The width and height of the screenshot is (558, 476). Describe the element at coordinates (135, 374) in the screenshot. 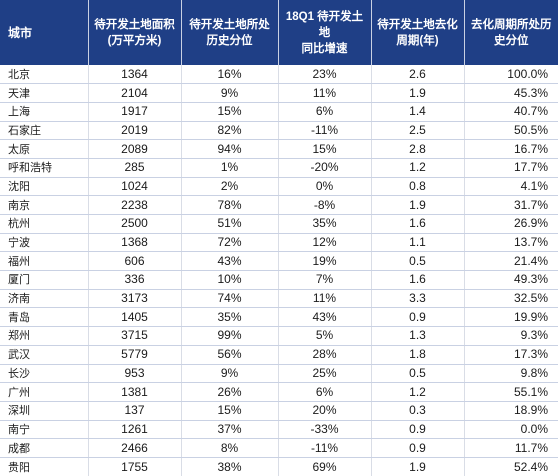

I see `cell-land-area: 953` at that location.